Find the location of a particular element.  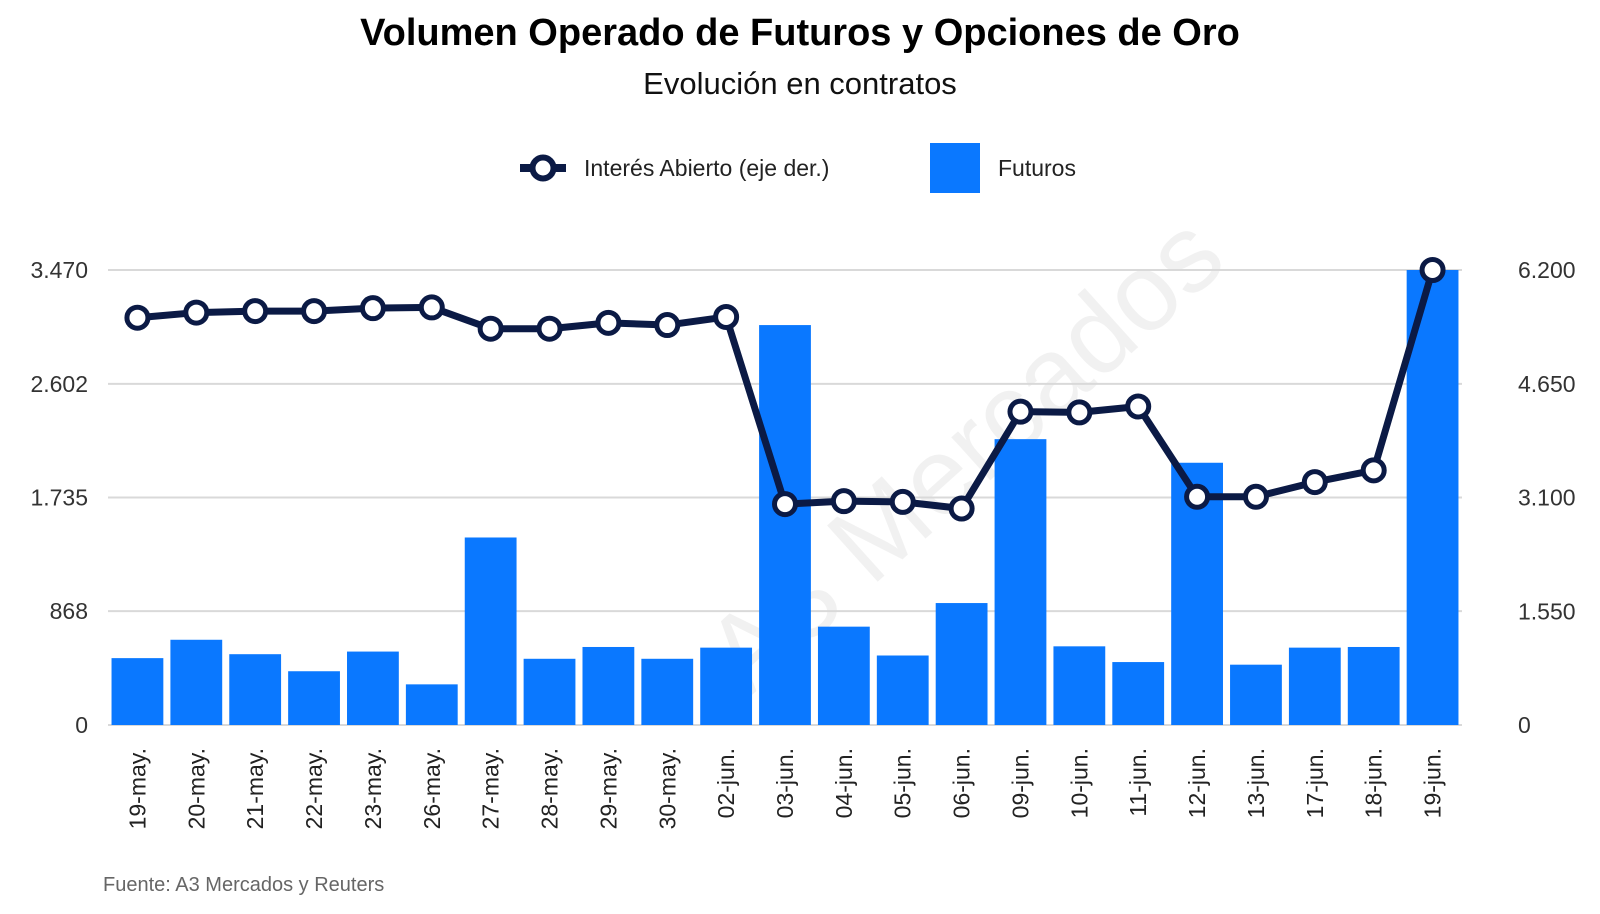

x-tick-label: 19-may. is located at coordinates (137, 788).